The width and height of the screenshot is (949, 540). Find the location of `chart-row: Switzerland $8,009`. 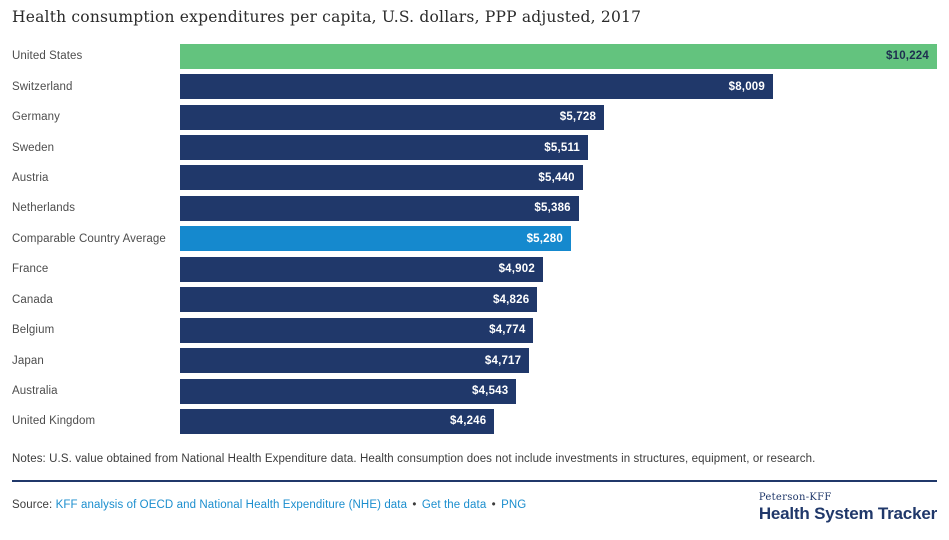

chart-row: Switzerland $8,009 is located at coordinates (468, 86).